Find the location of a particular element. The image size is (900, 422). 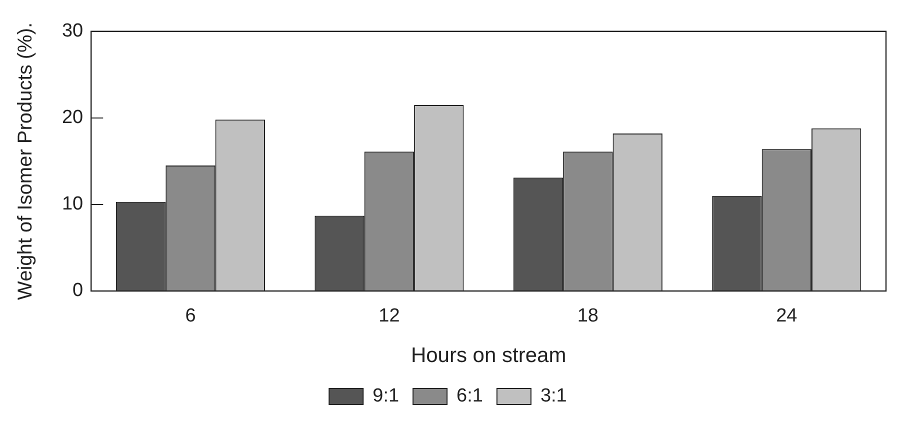

x-axis-title: Hours on stream is located at coordinates (488, 356).